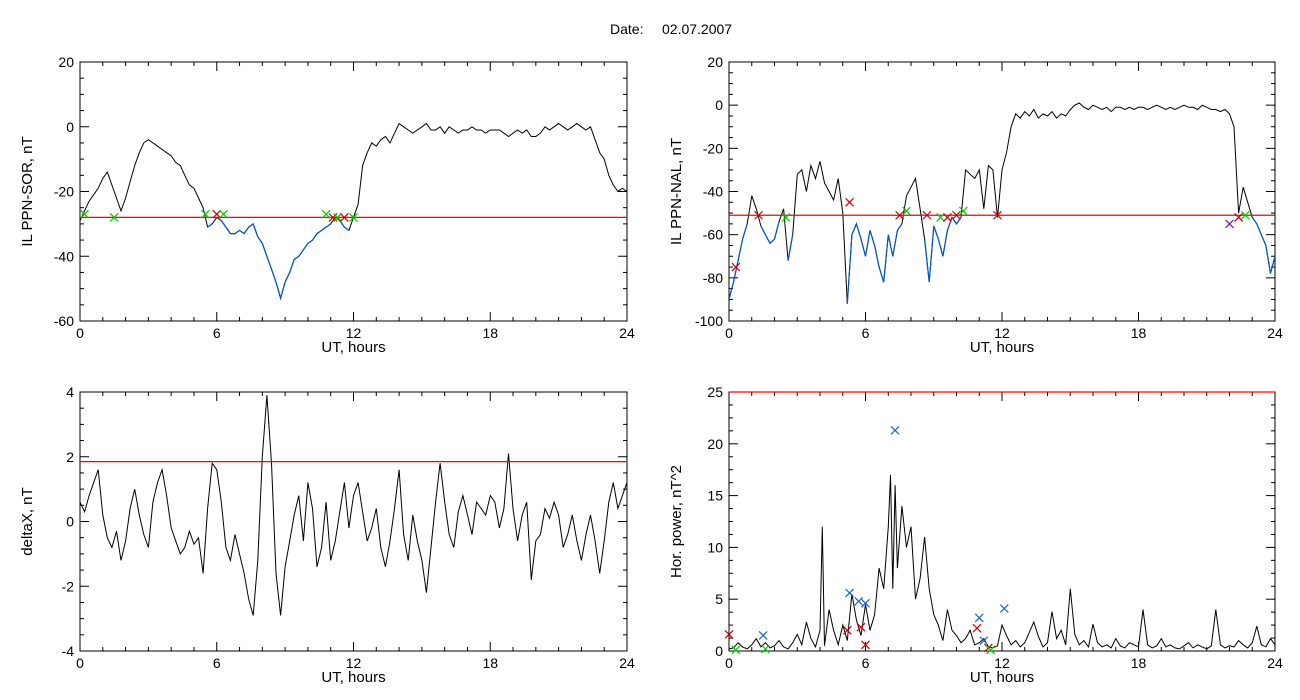 This screenshot has width=1300, height=700. What do you see at coordinates (676, 521) in the screenshot?
I see `y-axis-title: Hor. power, nT^2` at bounding box center [676, 521].